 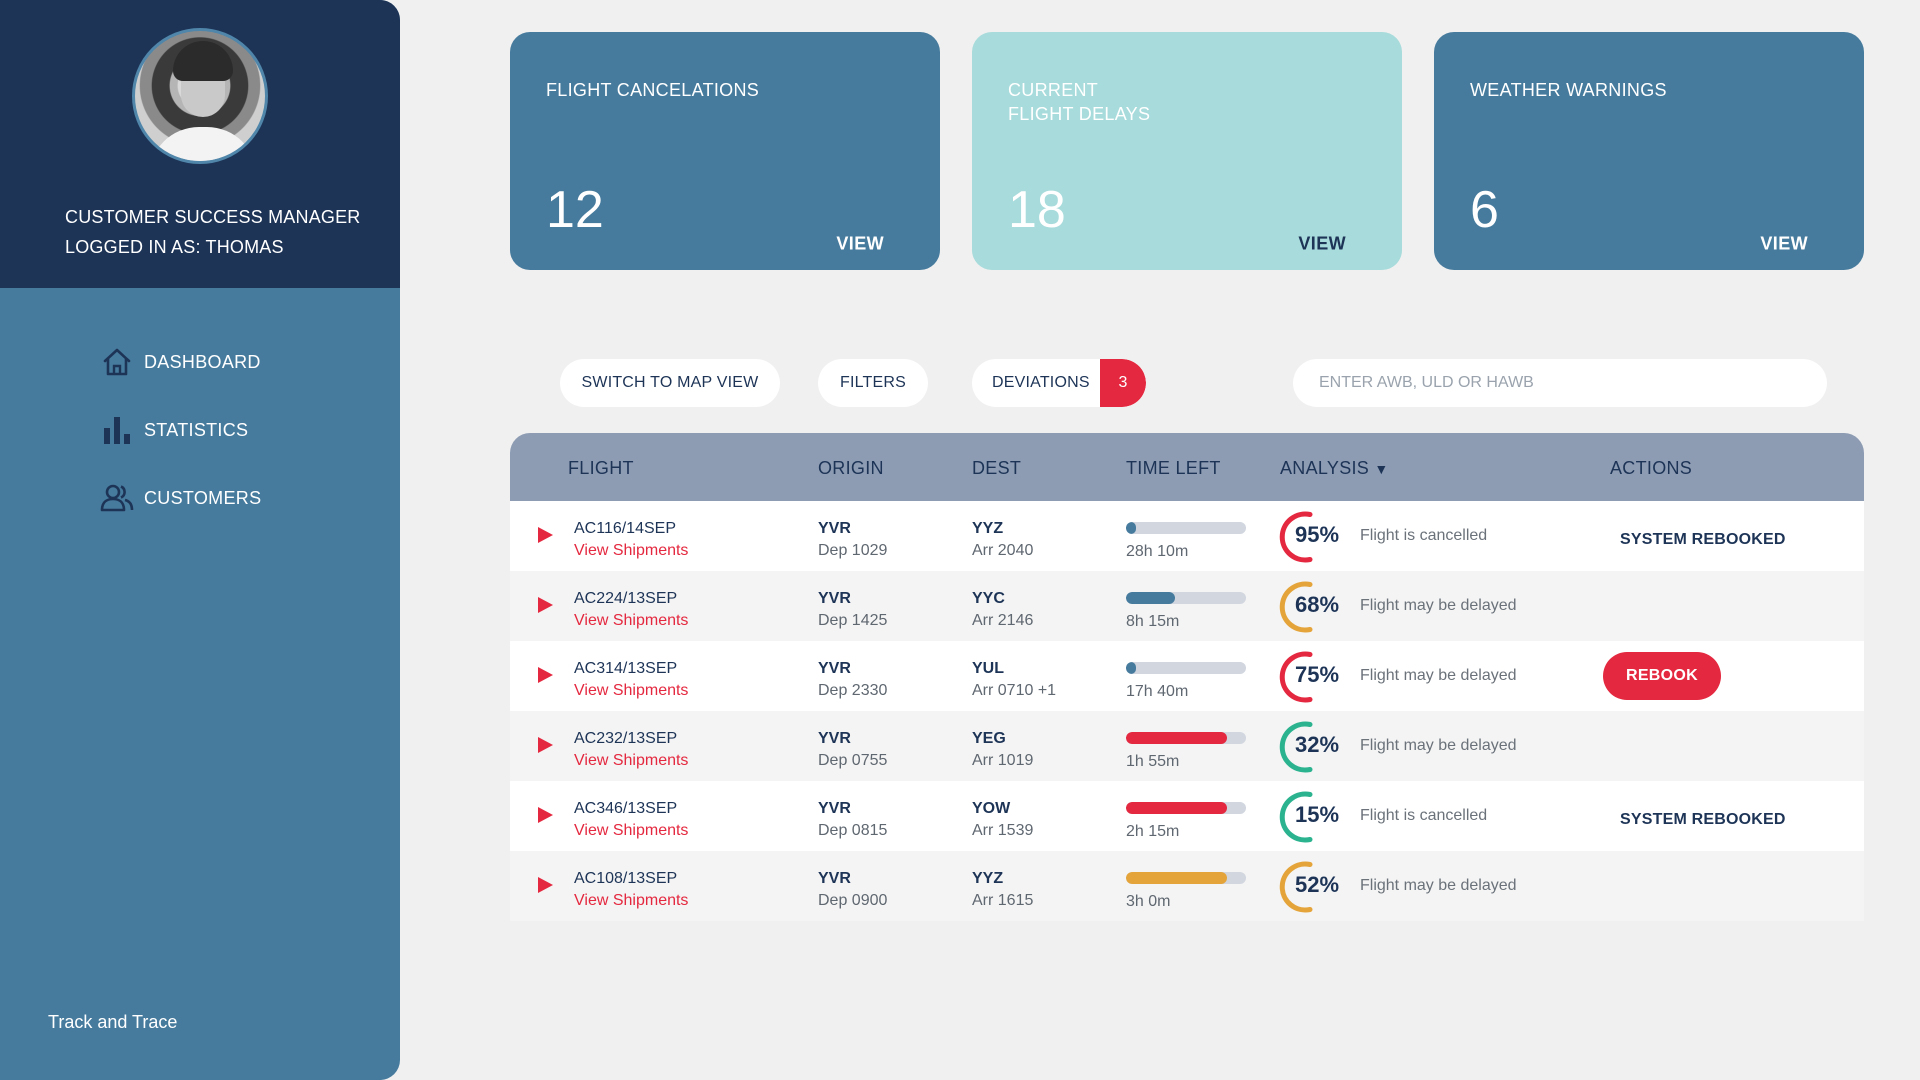 I want to click on sidebar-item-dashboard: DASHBOARD, so click(x=180, y=362).